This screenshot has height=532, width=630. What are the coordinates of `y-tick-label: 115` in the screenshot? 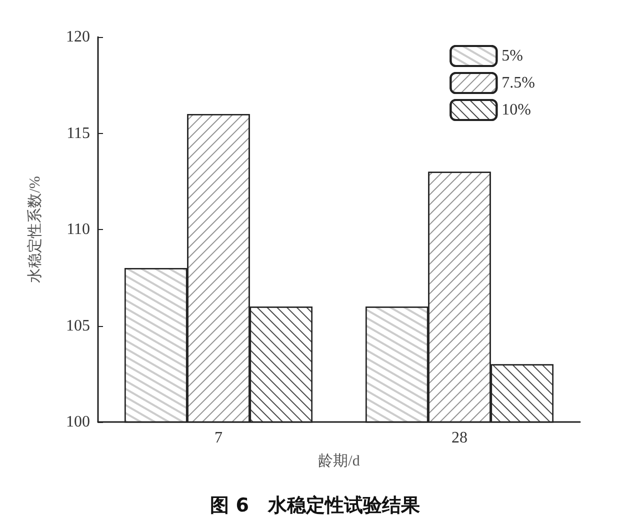 It's located at (78, 133).